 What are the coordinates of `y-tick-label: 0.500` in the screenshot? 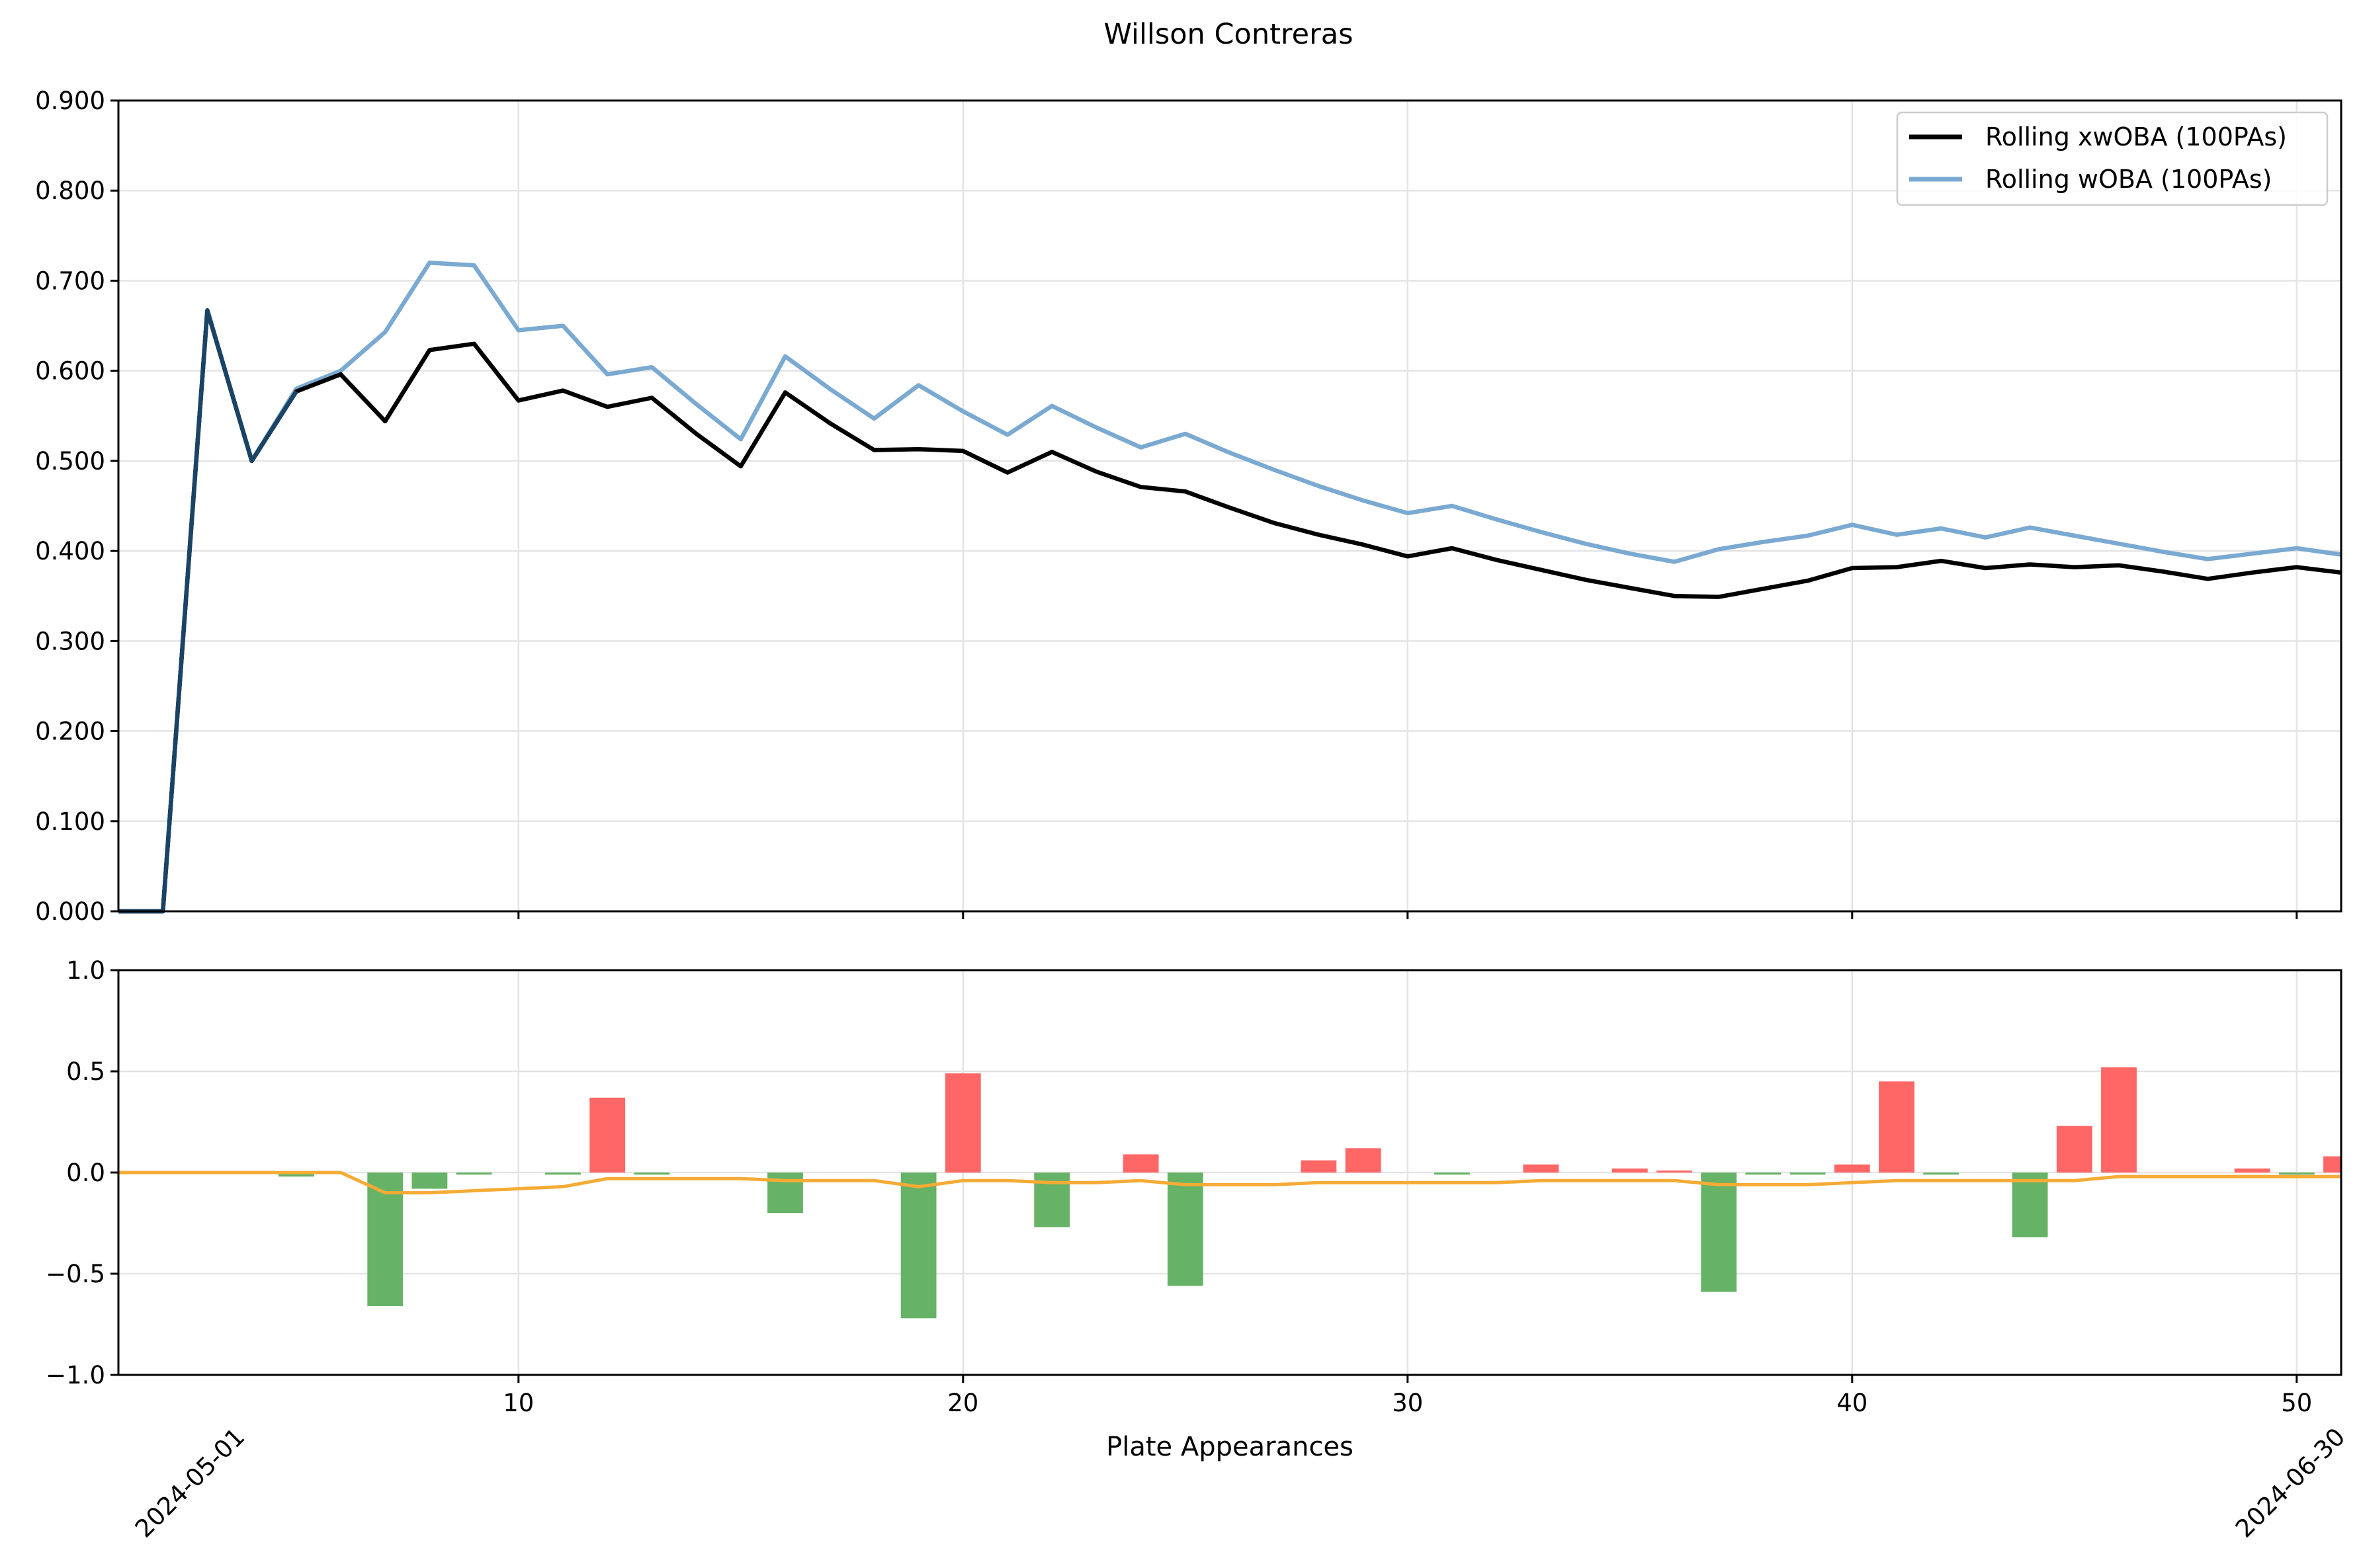 It's located at (70, 461).